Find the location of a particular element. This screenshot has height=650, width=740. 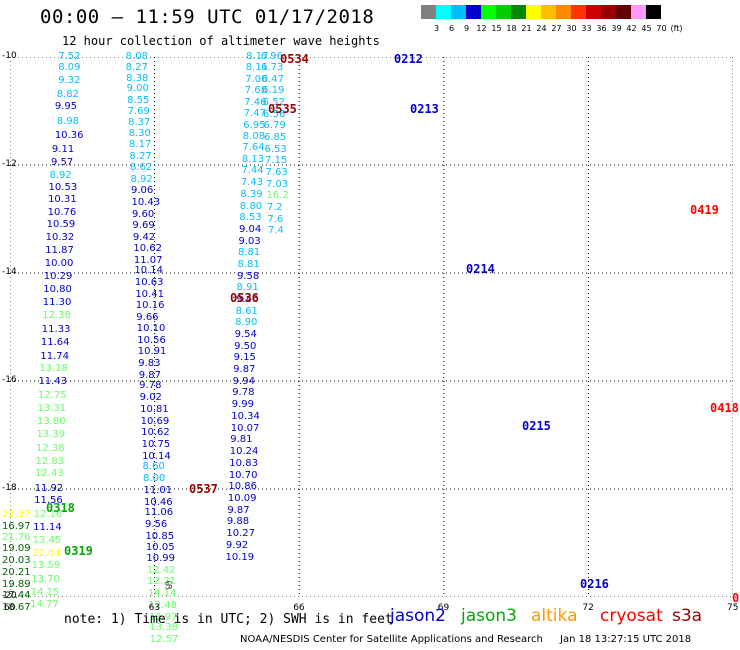

wave-height-reading: 9.92 is located at coordinates (237, 545).